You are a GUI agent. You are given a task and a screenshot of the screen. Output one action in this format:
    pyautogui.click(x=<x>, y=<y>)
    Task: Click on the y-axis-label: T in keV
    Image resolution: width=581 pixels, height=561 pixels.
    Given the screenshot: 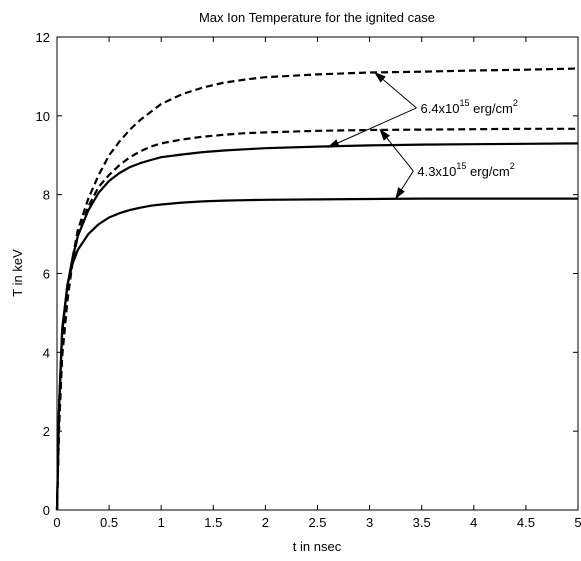 What is the action you would take?
    pyautogui.click(x=17, y=273)
    